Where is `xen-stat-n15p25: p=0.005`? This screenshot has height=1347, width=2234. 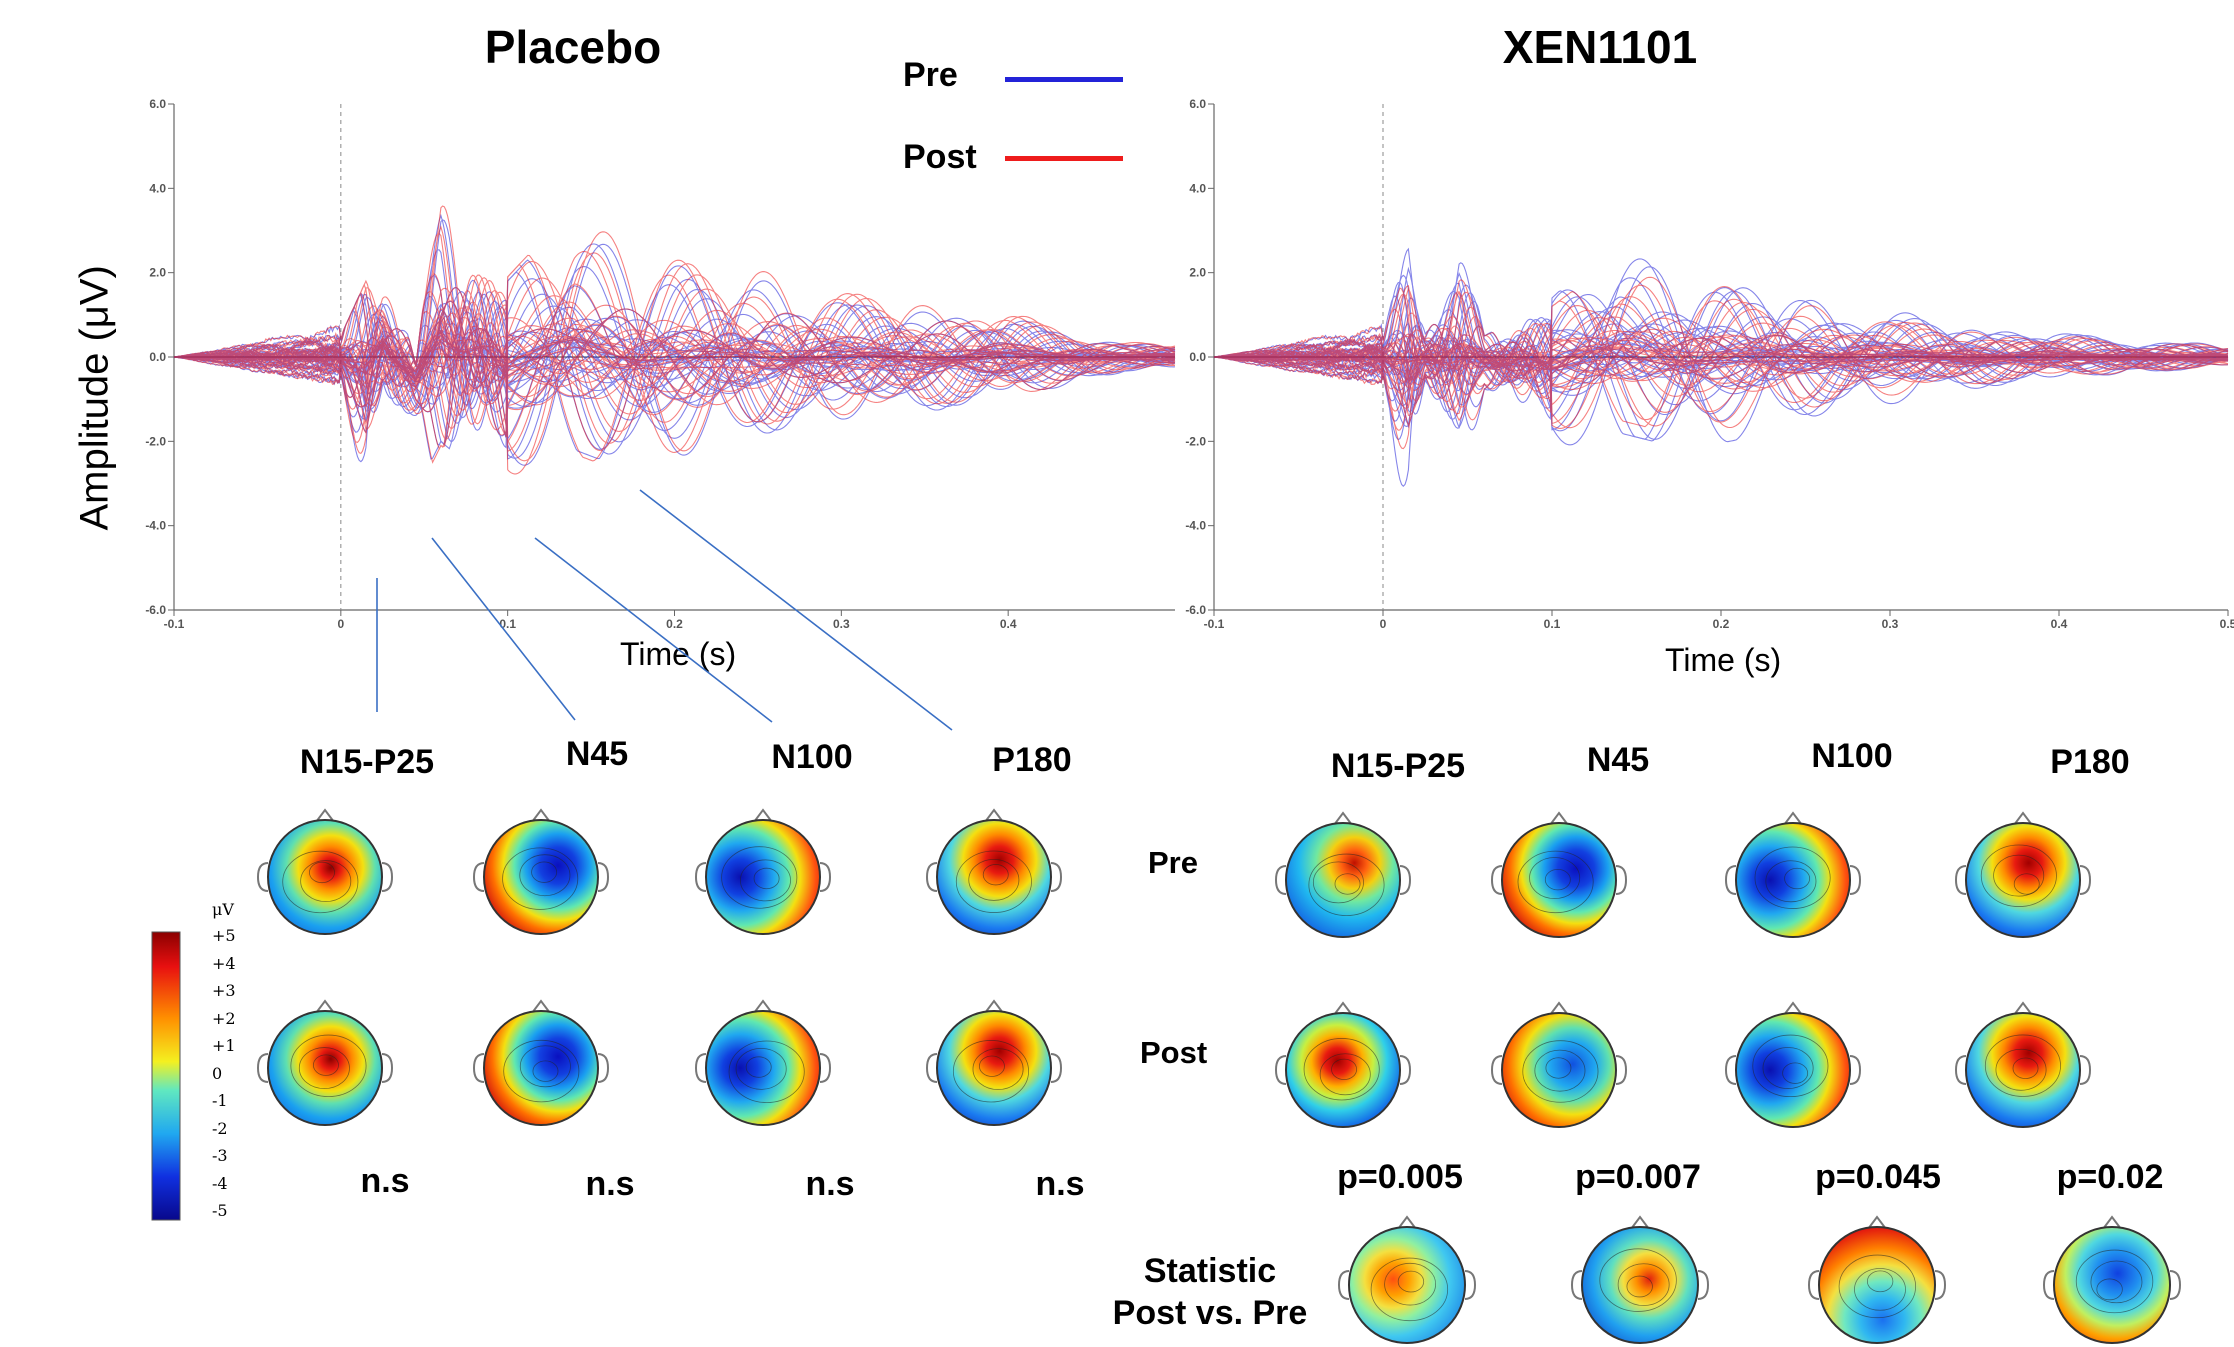
xen-stat-n15p25: p=0.005 is located at coordinates (1400, 1177).